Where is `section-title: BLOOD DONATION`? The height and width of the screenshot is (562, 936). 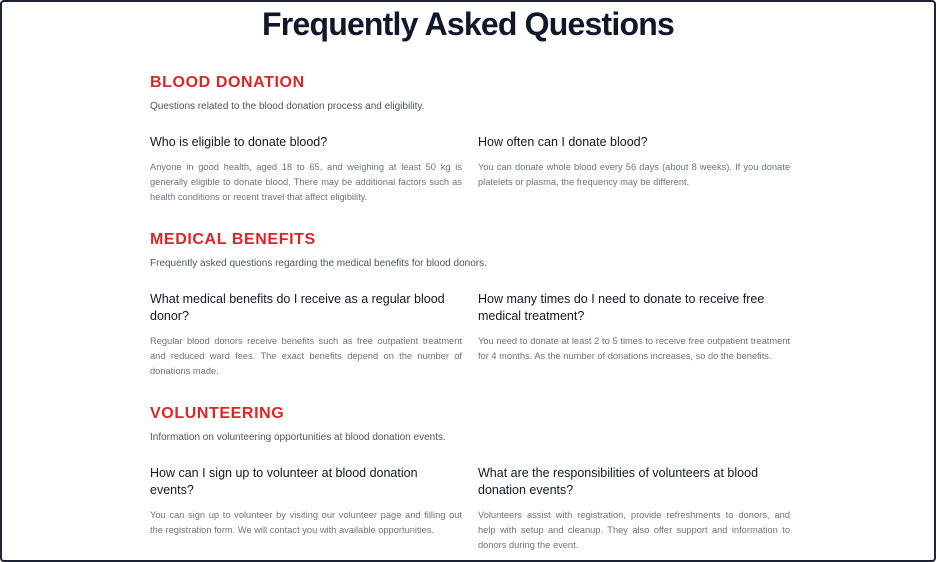 section-title: BLOOD DONATION is located at coordinates (227, 82).